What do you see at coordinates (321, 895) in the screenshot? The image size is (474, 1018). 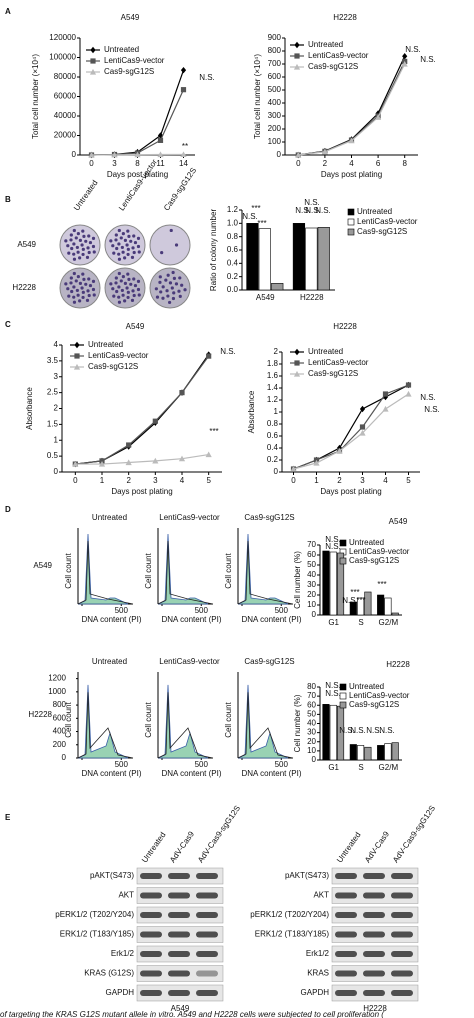 I see `row-label: AKT` at bounding box center [321, 895].